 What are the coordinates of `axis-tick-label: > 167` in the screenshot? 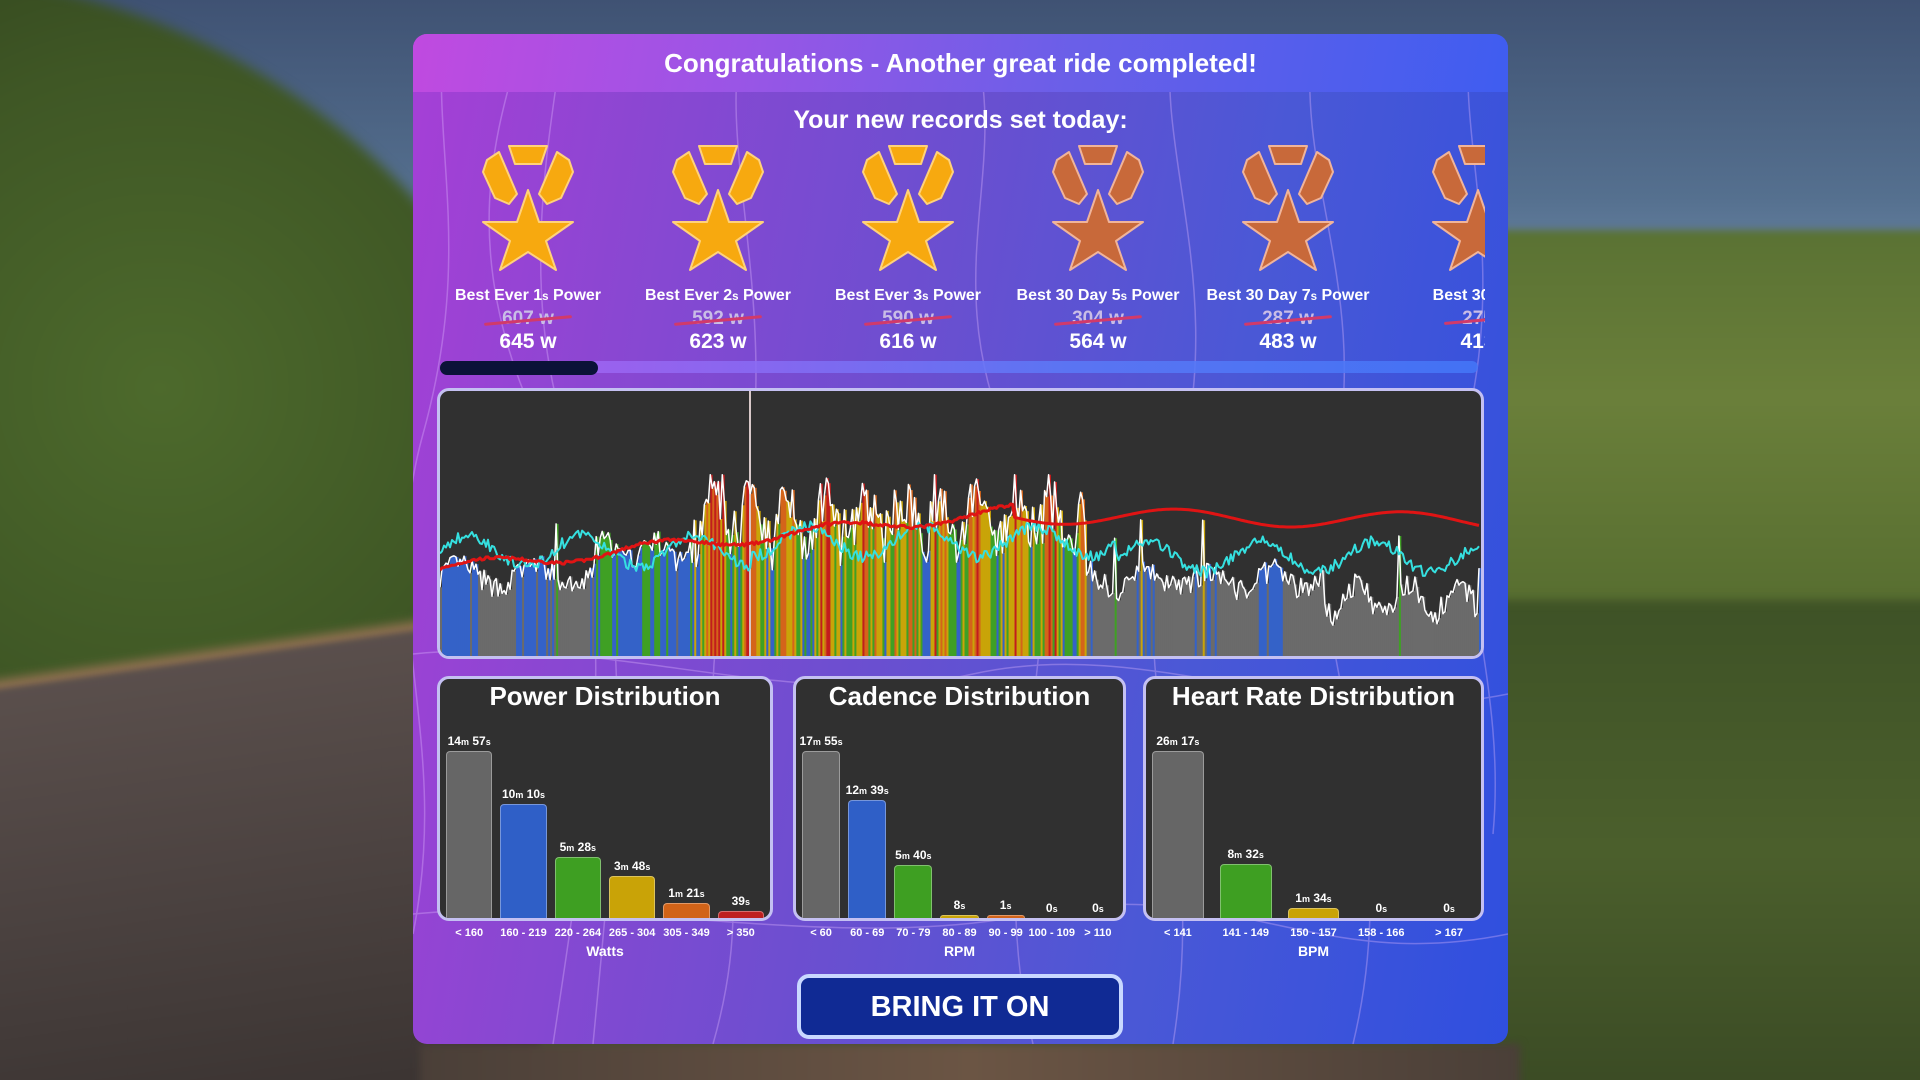 It's located at (1449, 933).